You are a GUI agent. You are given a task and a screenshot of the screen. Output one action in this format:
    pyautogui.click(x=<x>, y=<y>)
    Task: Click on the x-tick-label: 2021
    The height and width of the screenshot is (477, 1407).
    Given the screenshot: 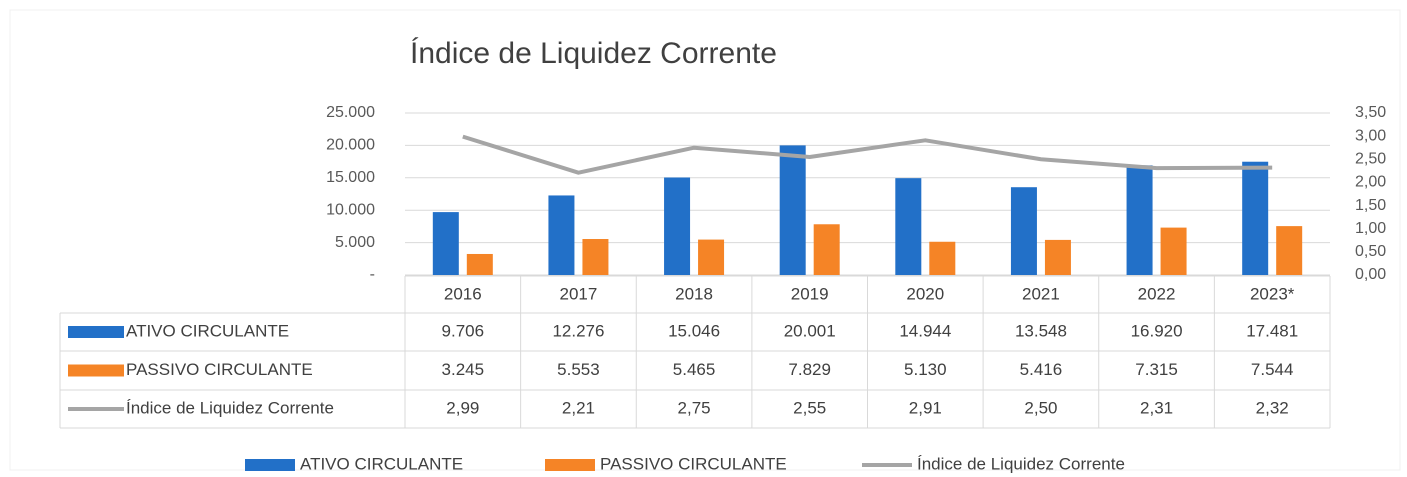 What is the action you would take?
    pyautogui.click(x=1041, y=293)
    